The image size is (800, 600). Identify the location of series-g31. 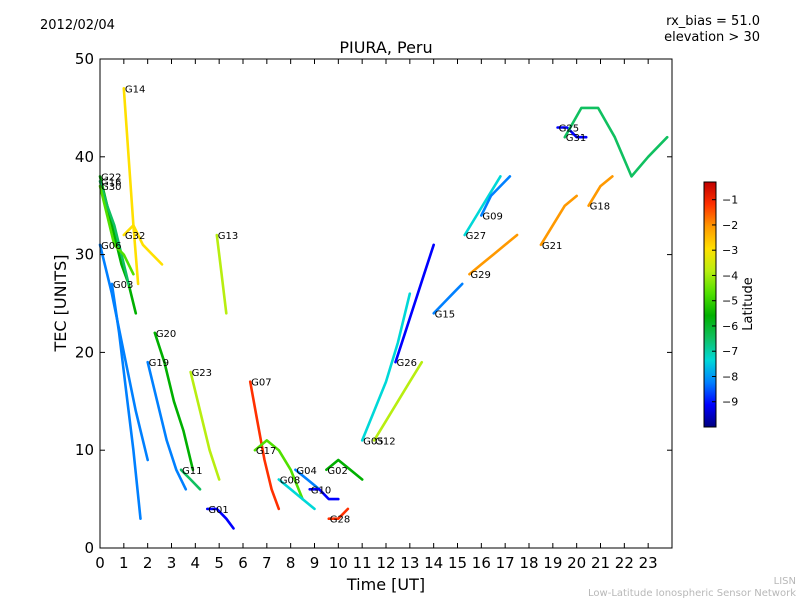
(616, 142).